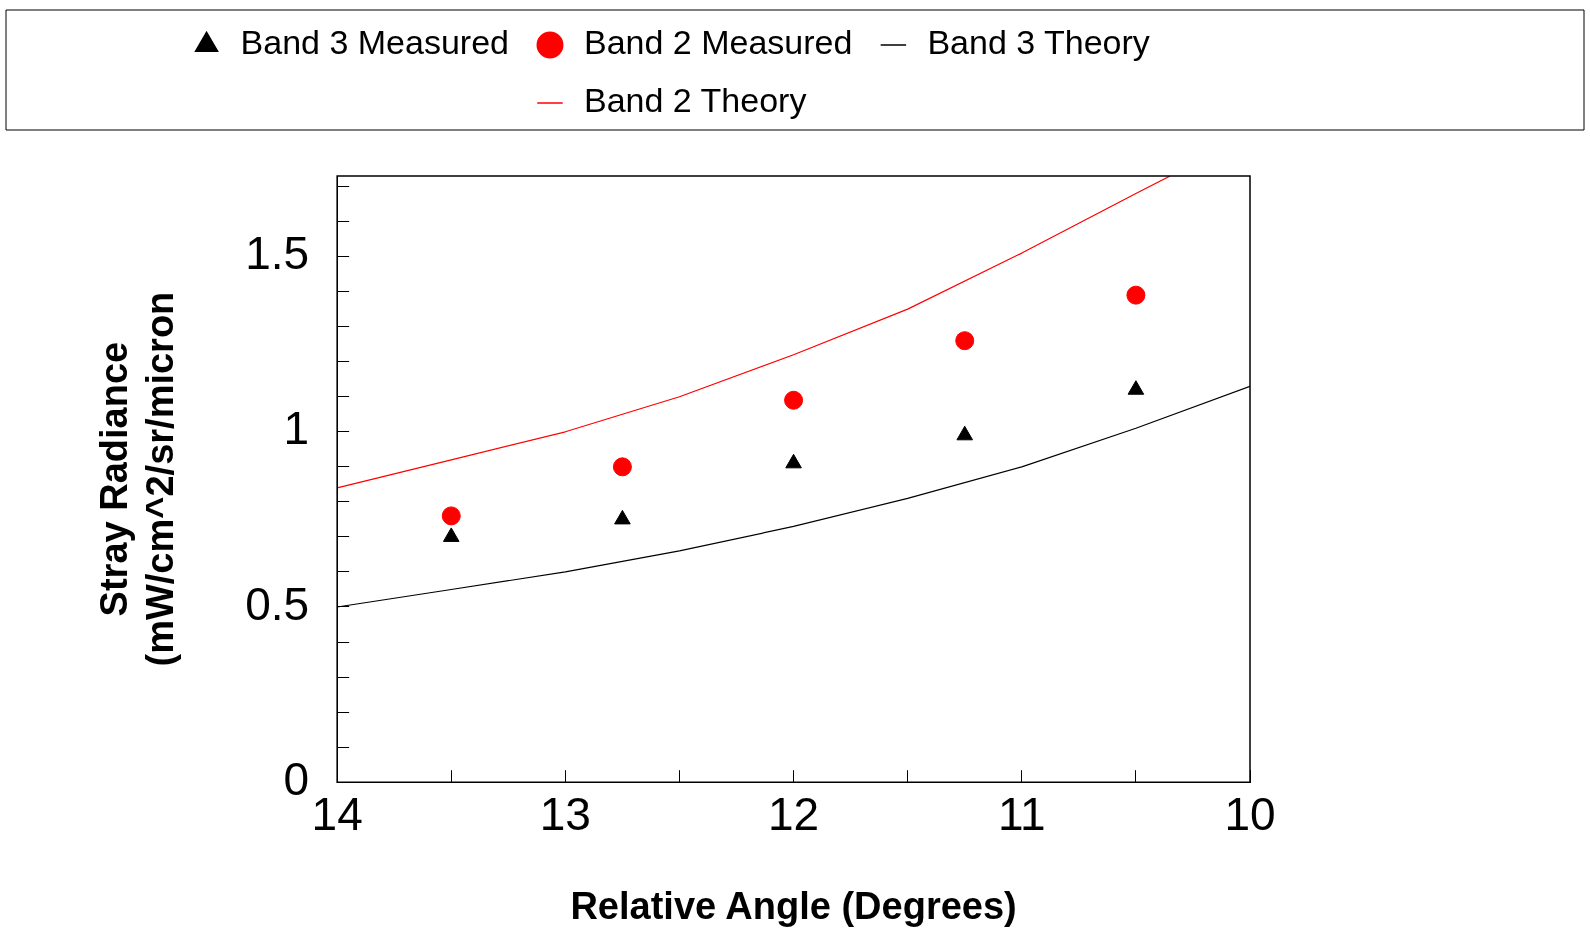  Describe the element at coordinates (1038, 42) in the screenshot. I see `legend-label: Band 3 Theory` at that location.